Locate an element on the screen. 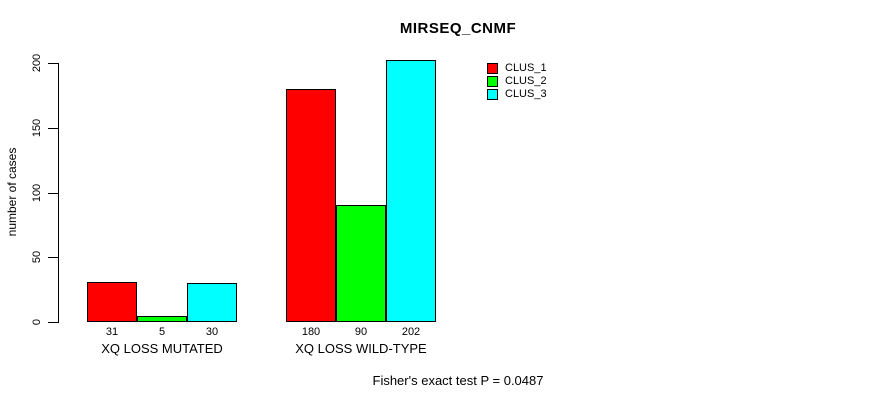 This screenshot has height=400, width=890. legend-item: CLUS_1 is located at coordinates (517, 68).